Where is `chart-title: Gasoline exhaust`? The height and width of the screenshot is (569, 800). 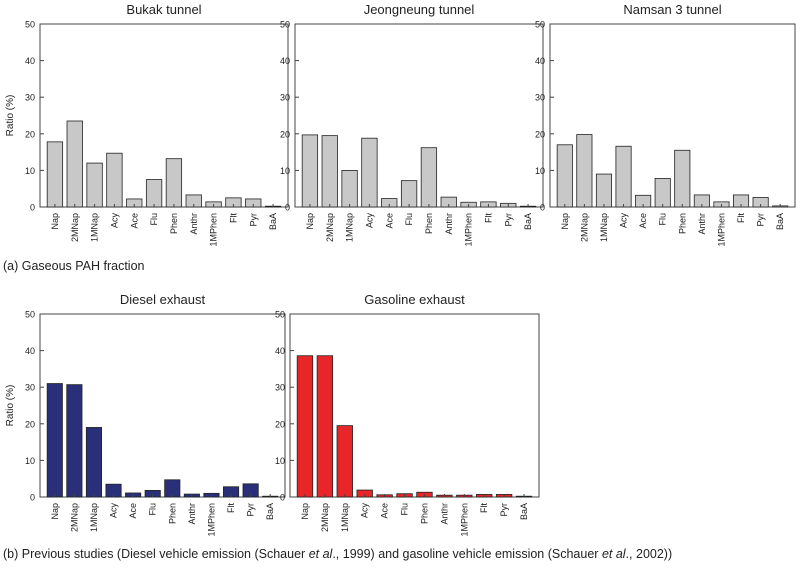 chart-title: Gasoline exhaust is located at coordinates (414, 299).